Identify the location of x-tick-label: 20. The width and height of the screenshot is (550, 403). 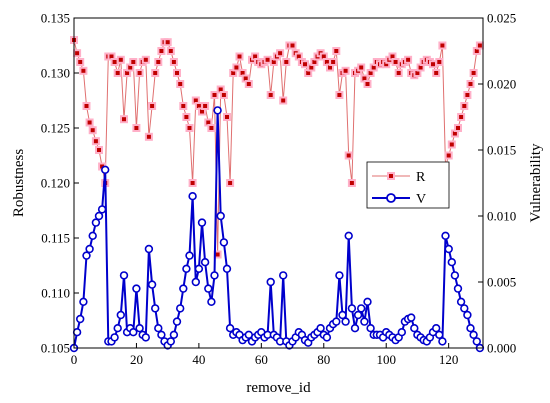
(136, 359).